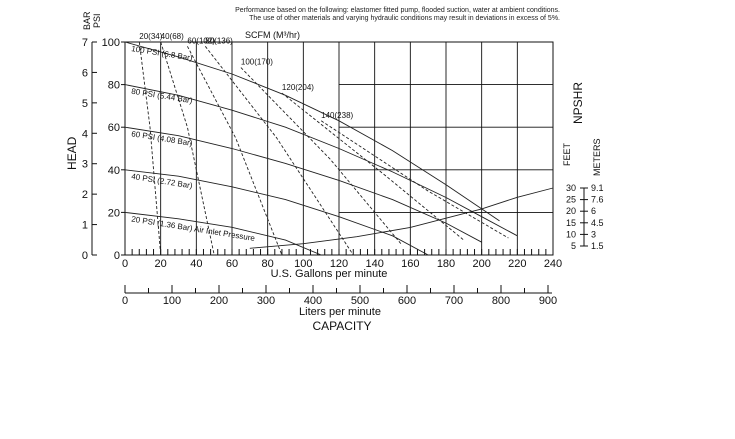 The image size is (735, 439). Describe the element at coordinates (578, 103) in the screenshot. I see `npshr-label: NPSHR` at that location.